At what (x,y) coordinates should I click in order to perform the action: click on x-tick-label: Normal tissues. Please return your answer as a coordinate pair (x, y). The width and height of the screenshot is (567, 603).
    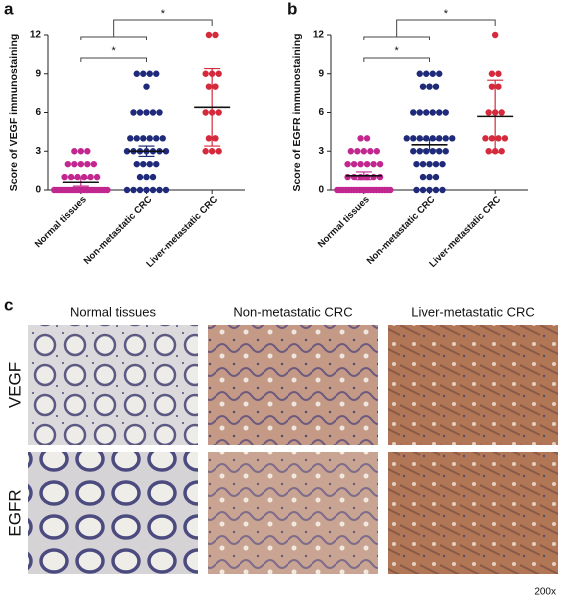
    Looking at the image, I should click on (344, 222).